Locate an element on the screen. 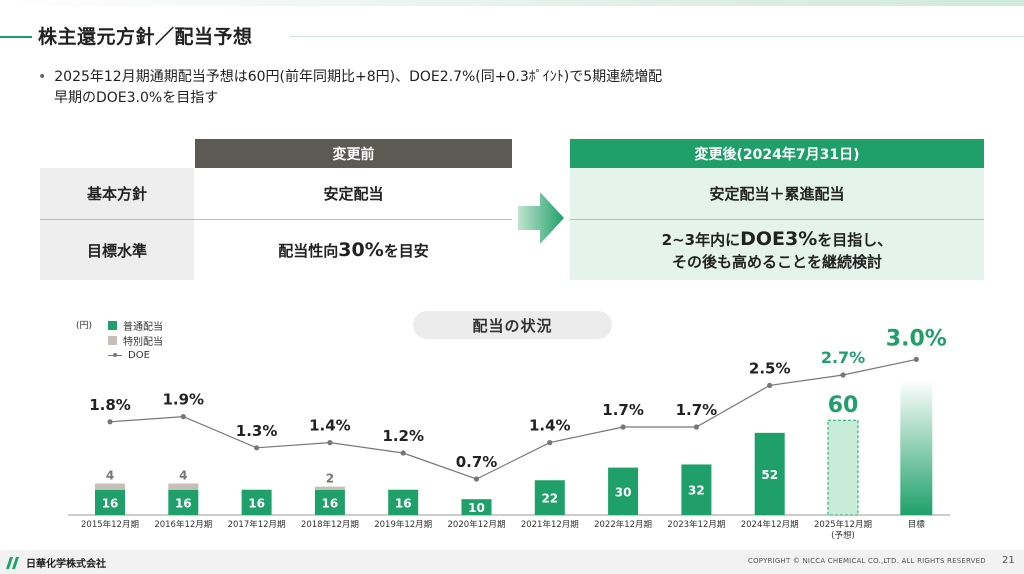 The height and width of the screenshot is (574, 1024). bullet-line-2: 早期のDOE3.0%を目指す is located at coordinates (136, 98).